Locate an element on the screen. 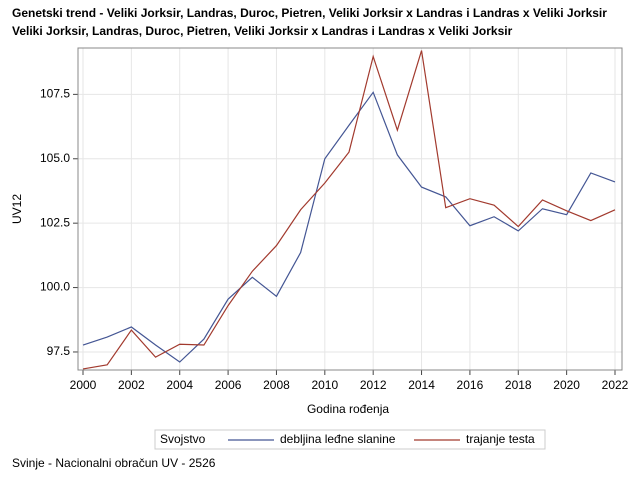 The image size is (640, 480). x-axis-label: Godina rođenja is located at coordinates (348, 409).